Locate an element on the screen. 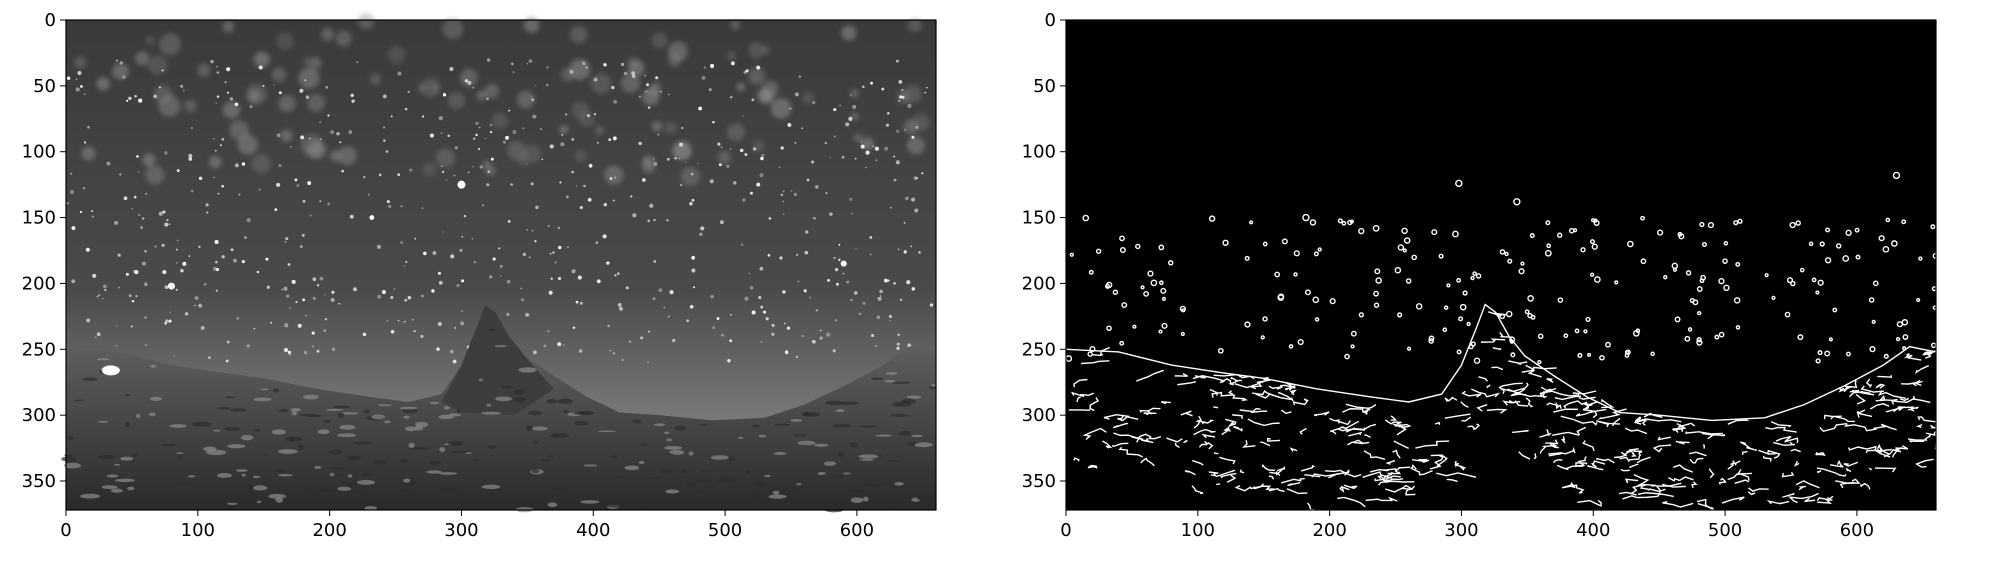 This screenshot has height=564, width=2000. hut-lights is located at coordinates (110, 370).